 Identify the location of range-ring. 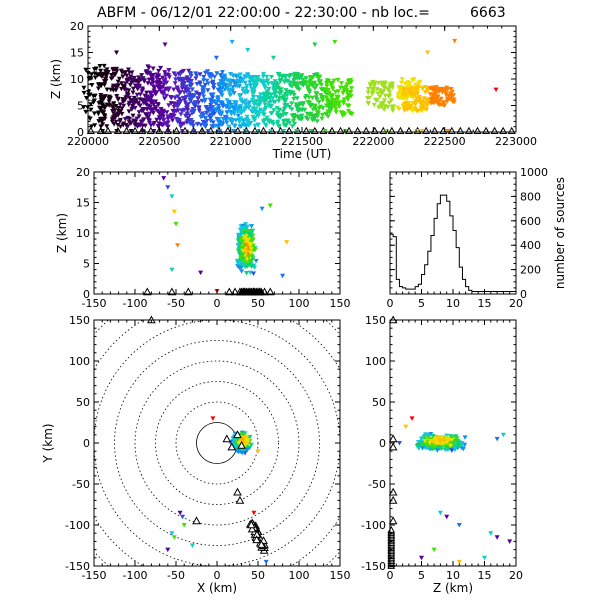
(217, 443).